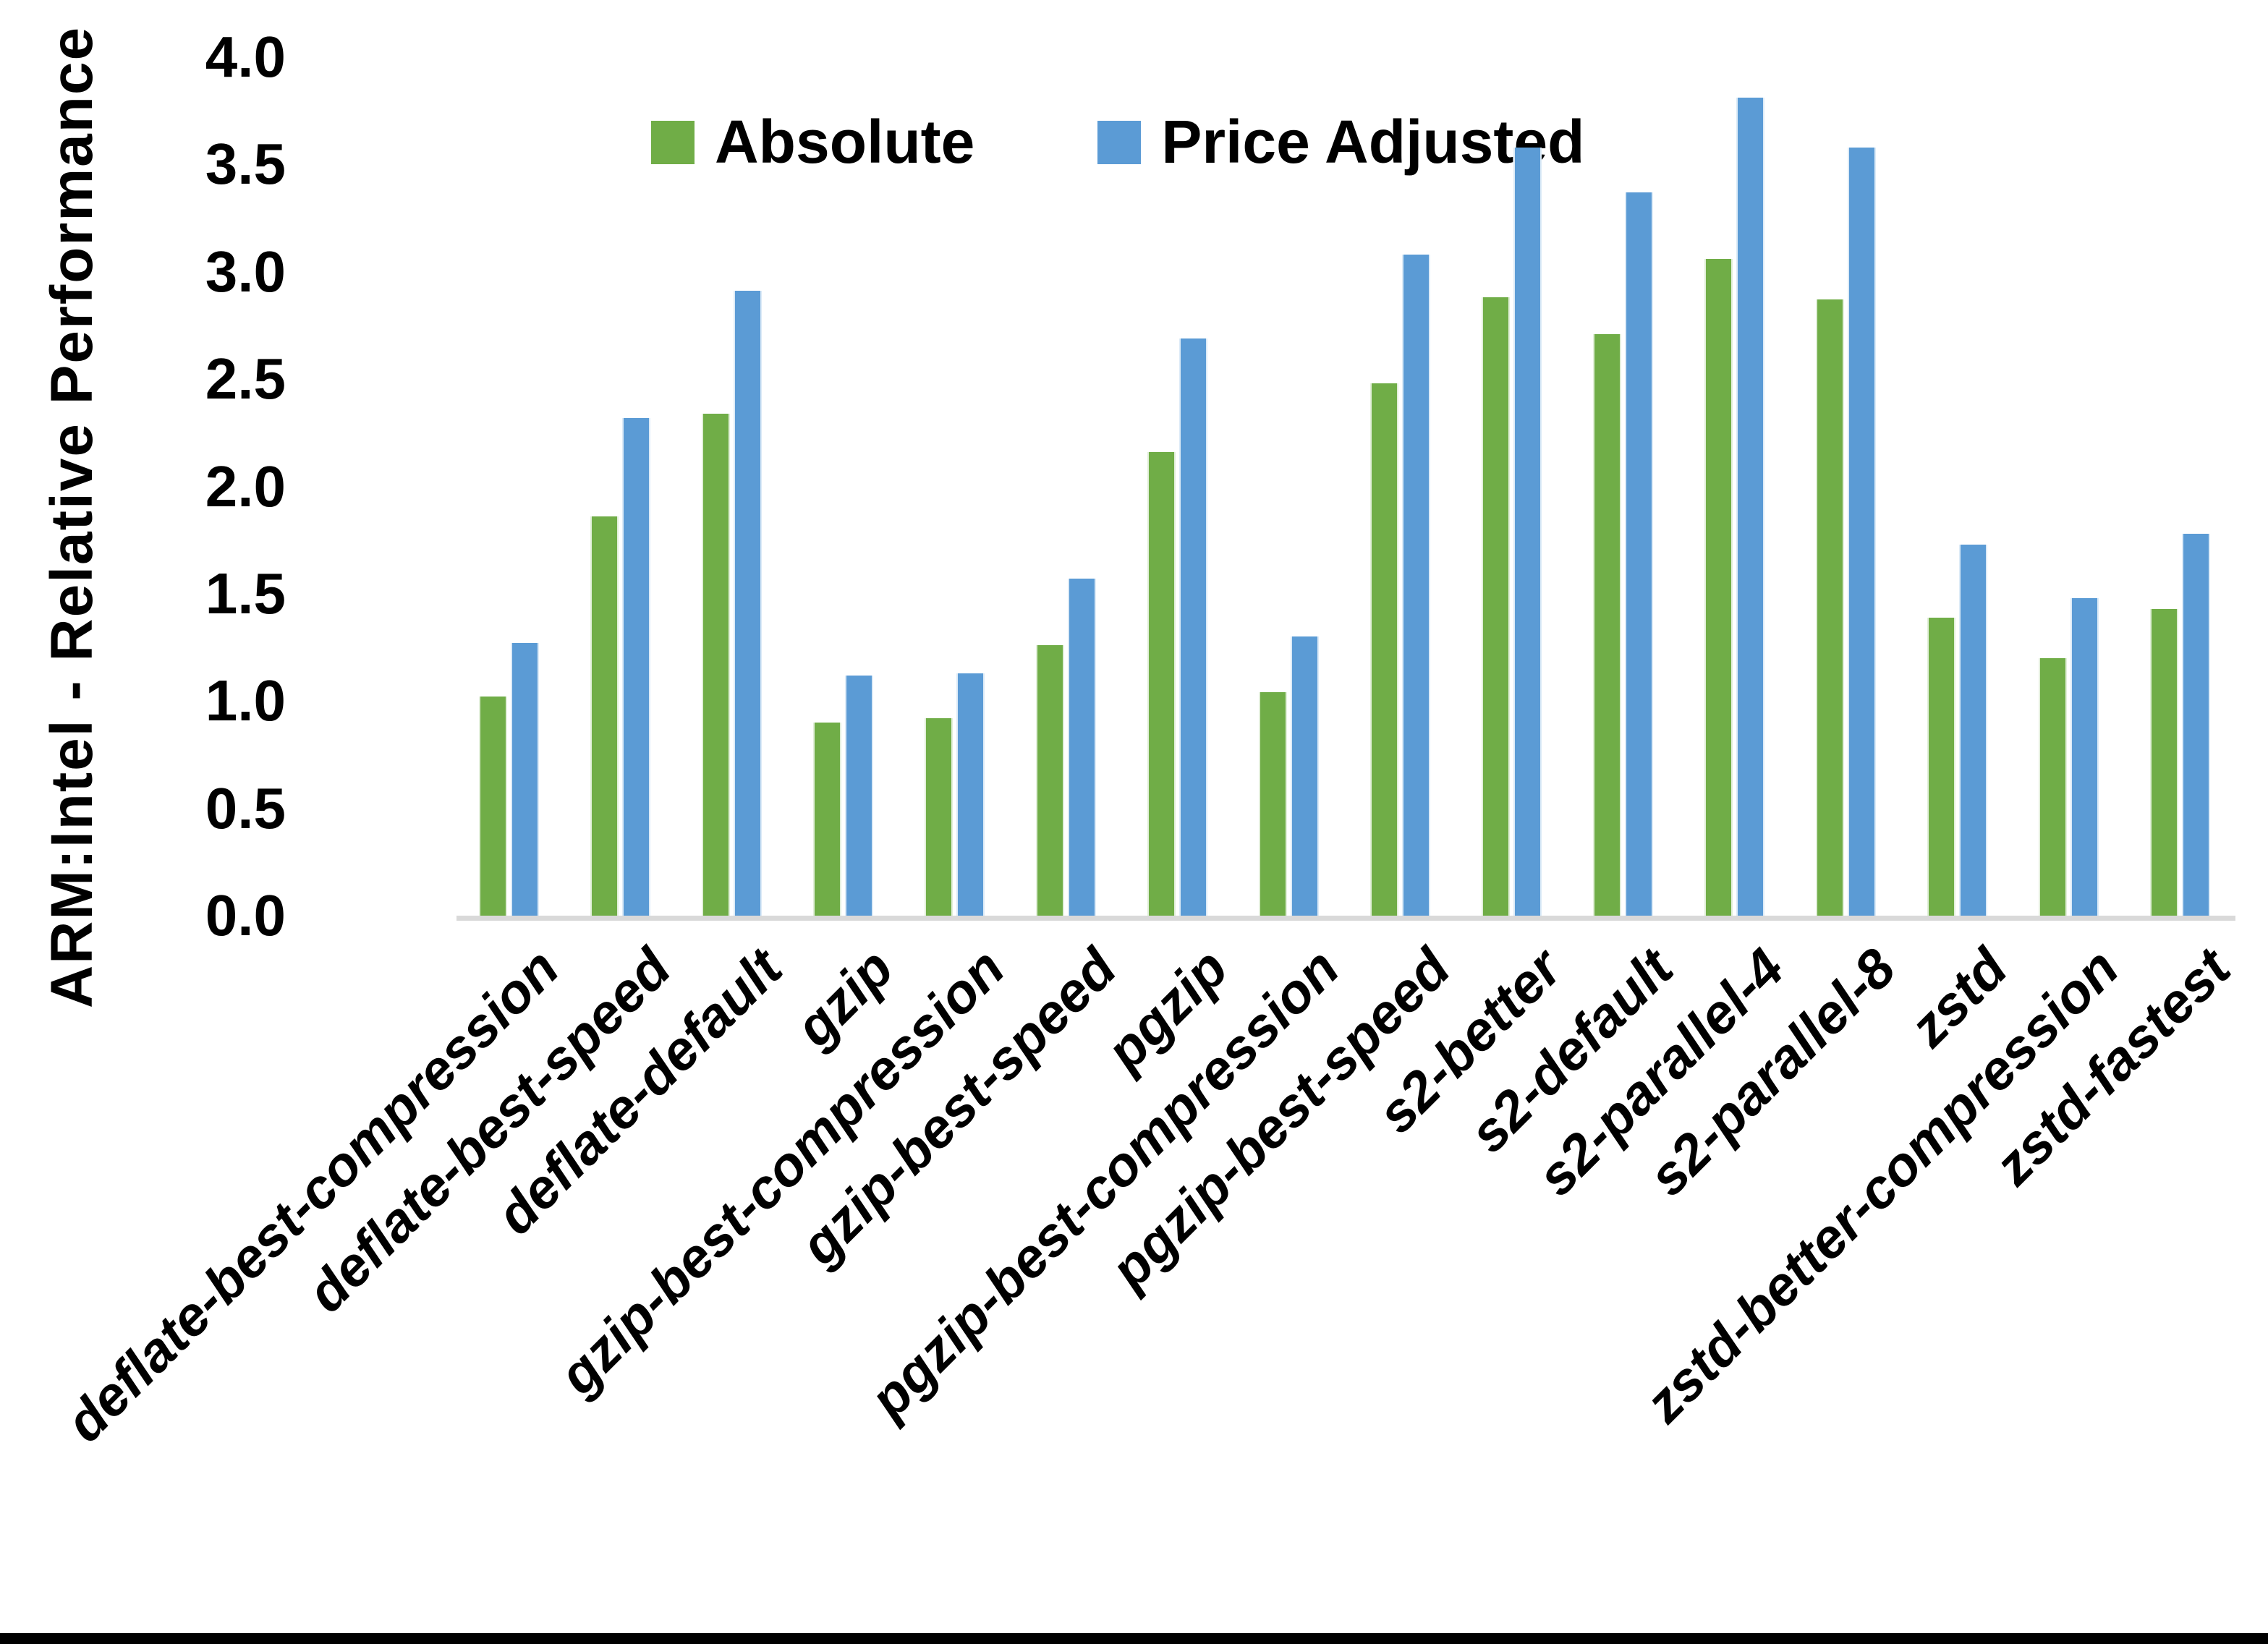  What do you see at coordinates (1272, 804) in the screenshot?
I see `bar-absolute-pgzip-best-compression` at bounding box center [1272, 804].